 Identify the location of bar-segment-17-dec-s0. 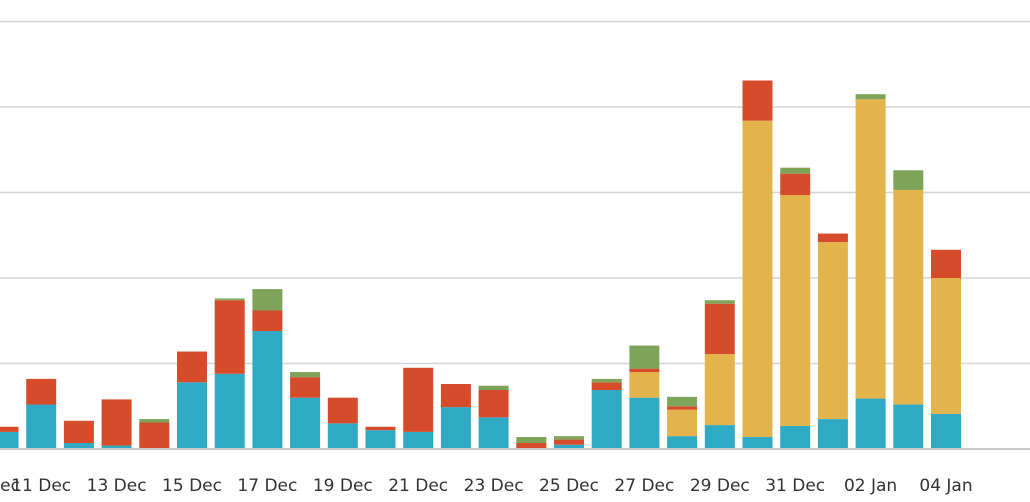
(267, 390).